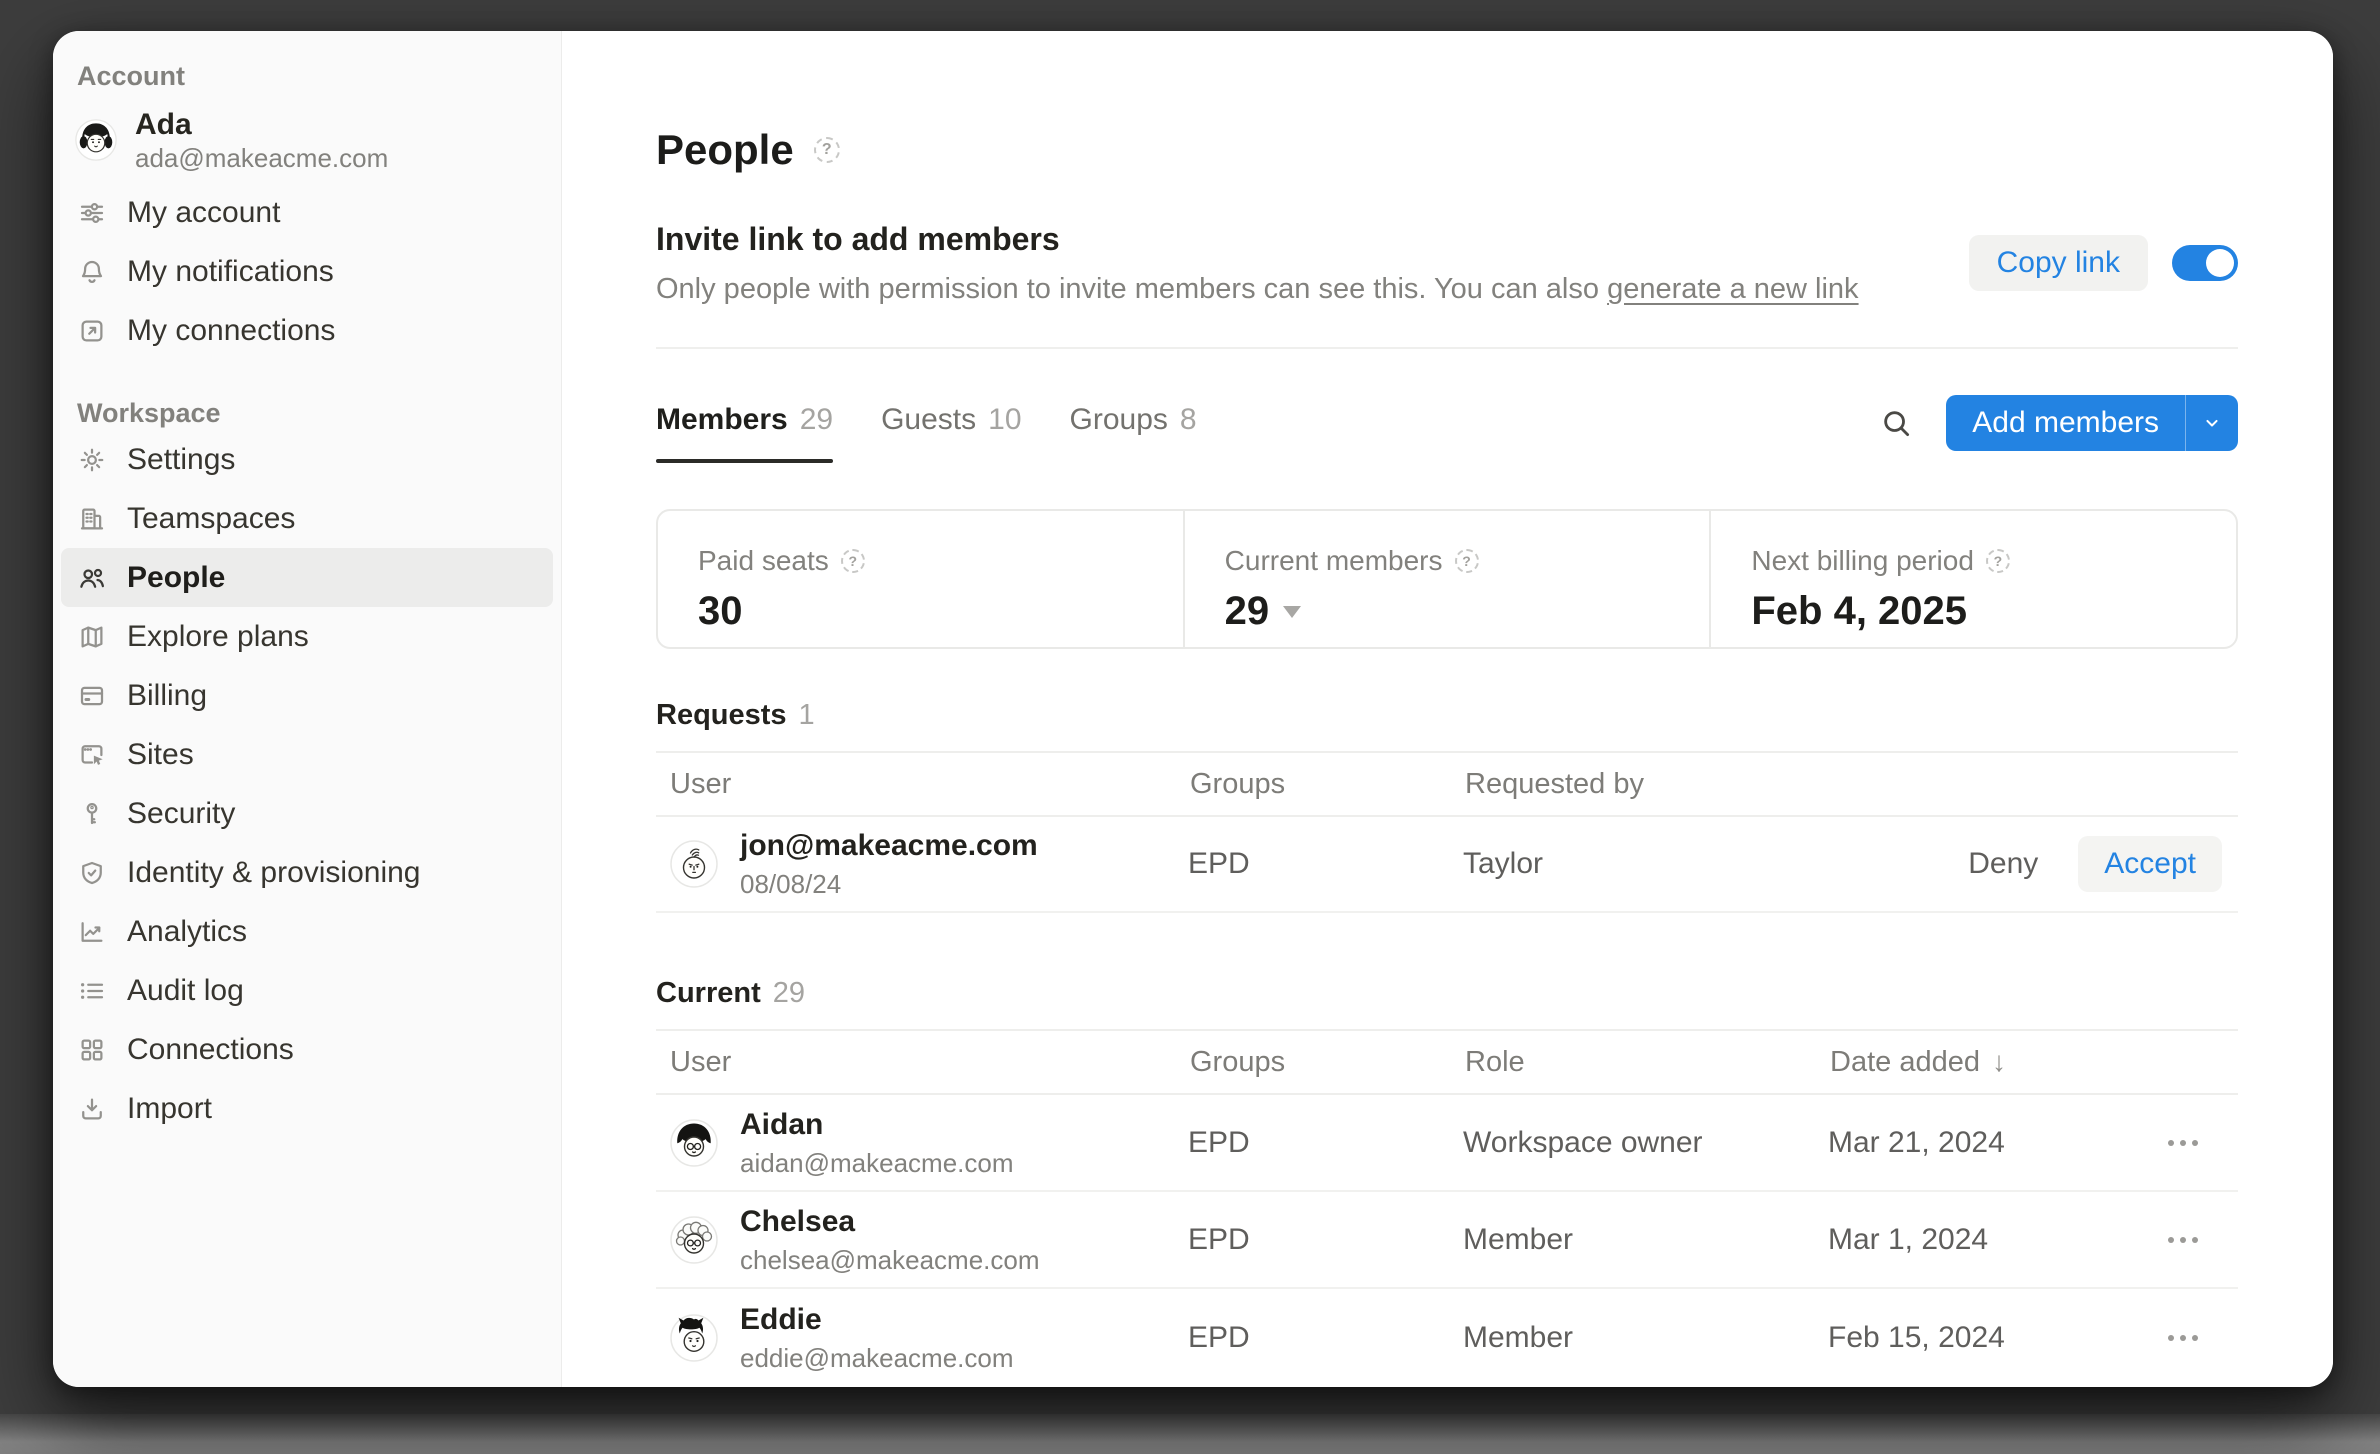 This screenshot has height=1454, width=2380. What do you see at coordinates (92, 331) in the screenshot?
I see `arrow-up-right-box-icon` at bounding box center [92, 331].